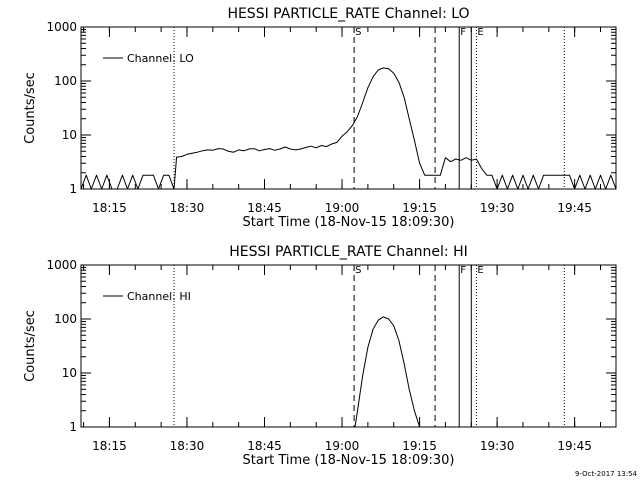  What do you see at coordinates (160, 58) in the screenshot?
I see `legend-label: Channel: LO` at bounding box center [160, 58].